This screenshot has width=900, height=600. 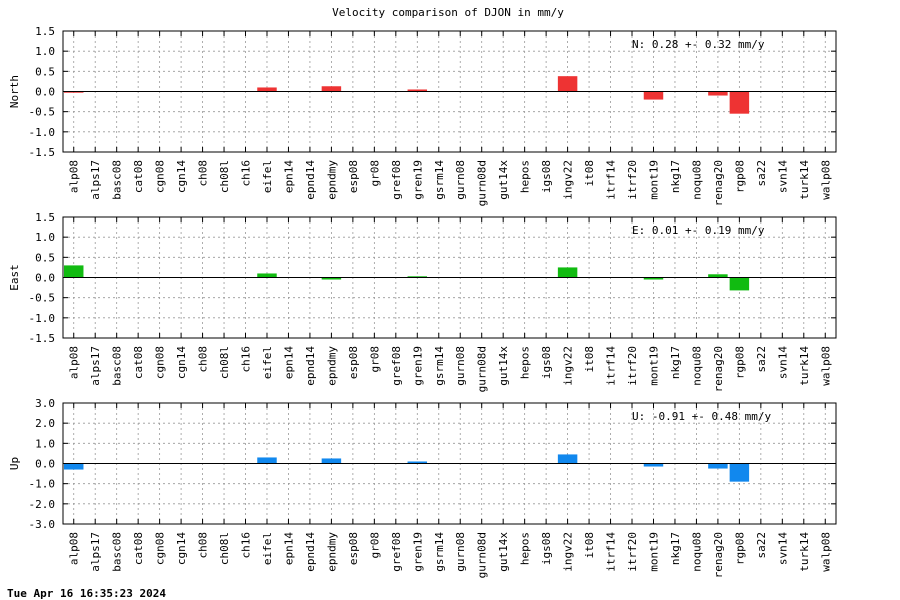 What do you see at coordinates (331, 366) in the screenshot?
I see `x-tick-label: epndmy` at bounding box center [331, 366].